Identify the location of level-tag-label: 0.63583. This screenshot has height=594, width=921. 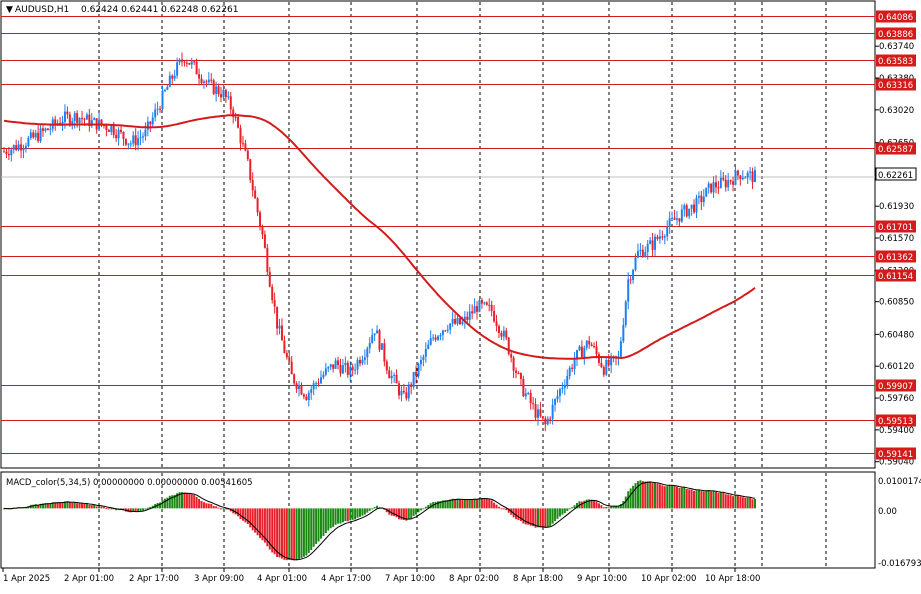
(895, 62).